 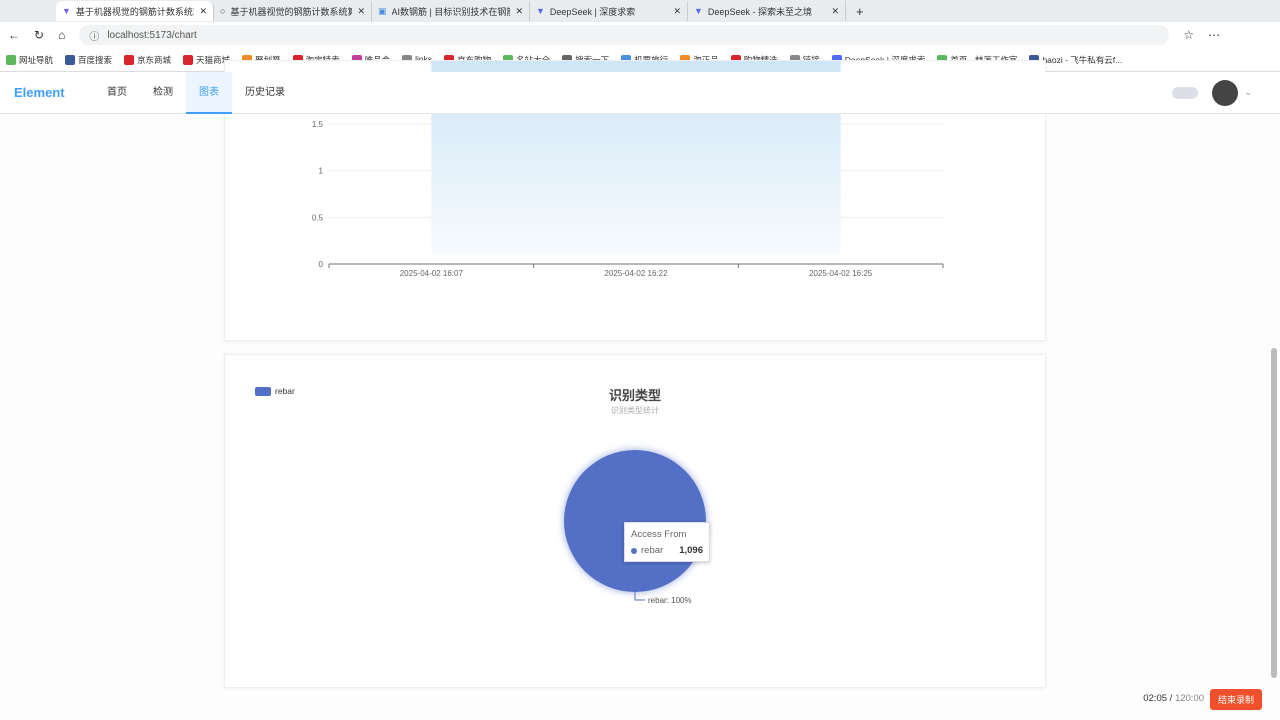 I want to click on x-tick-label: 2025-04-02 16:22, so click(x=636, y=273).